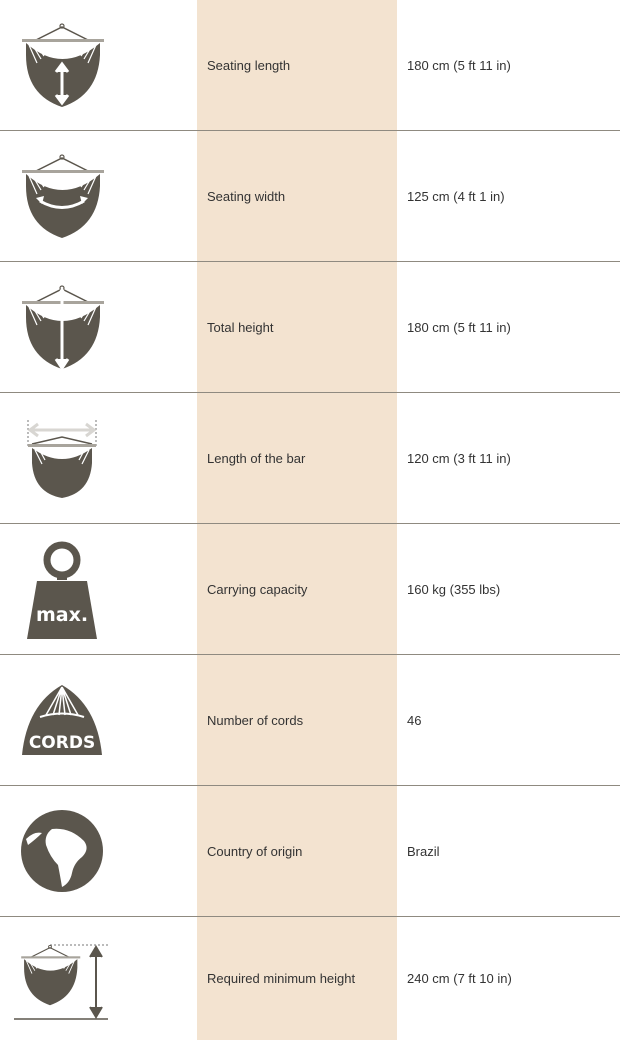 The width and height of the screenshot is (620, 1040). Describe the element at coordinates (63, 196) in the screenshot. I see `hammock-seating-width-icon` at that location.